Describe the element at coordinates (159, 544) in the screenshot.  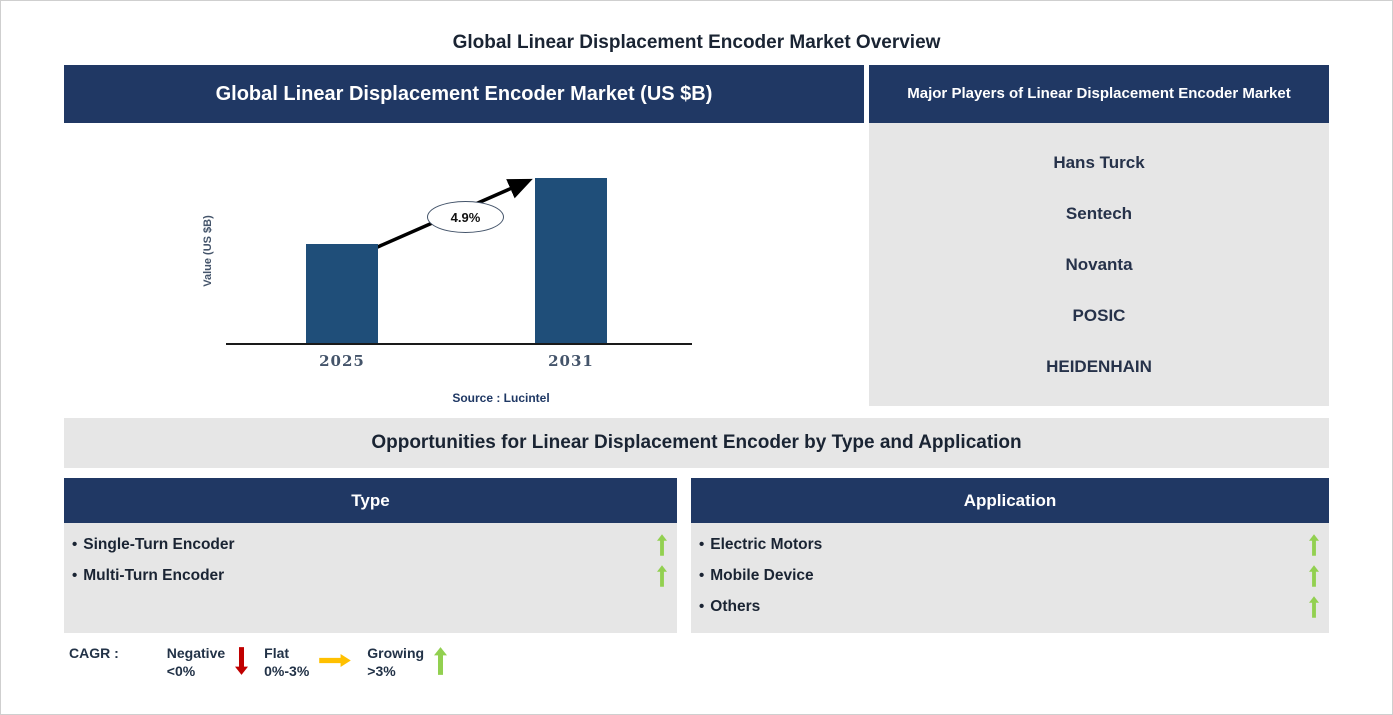
I see `item-label: Single-Turn Encoder` at that location.